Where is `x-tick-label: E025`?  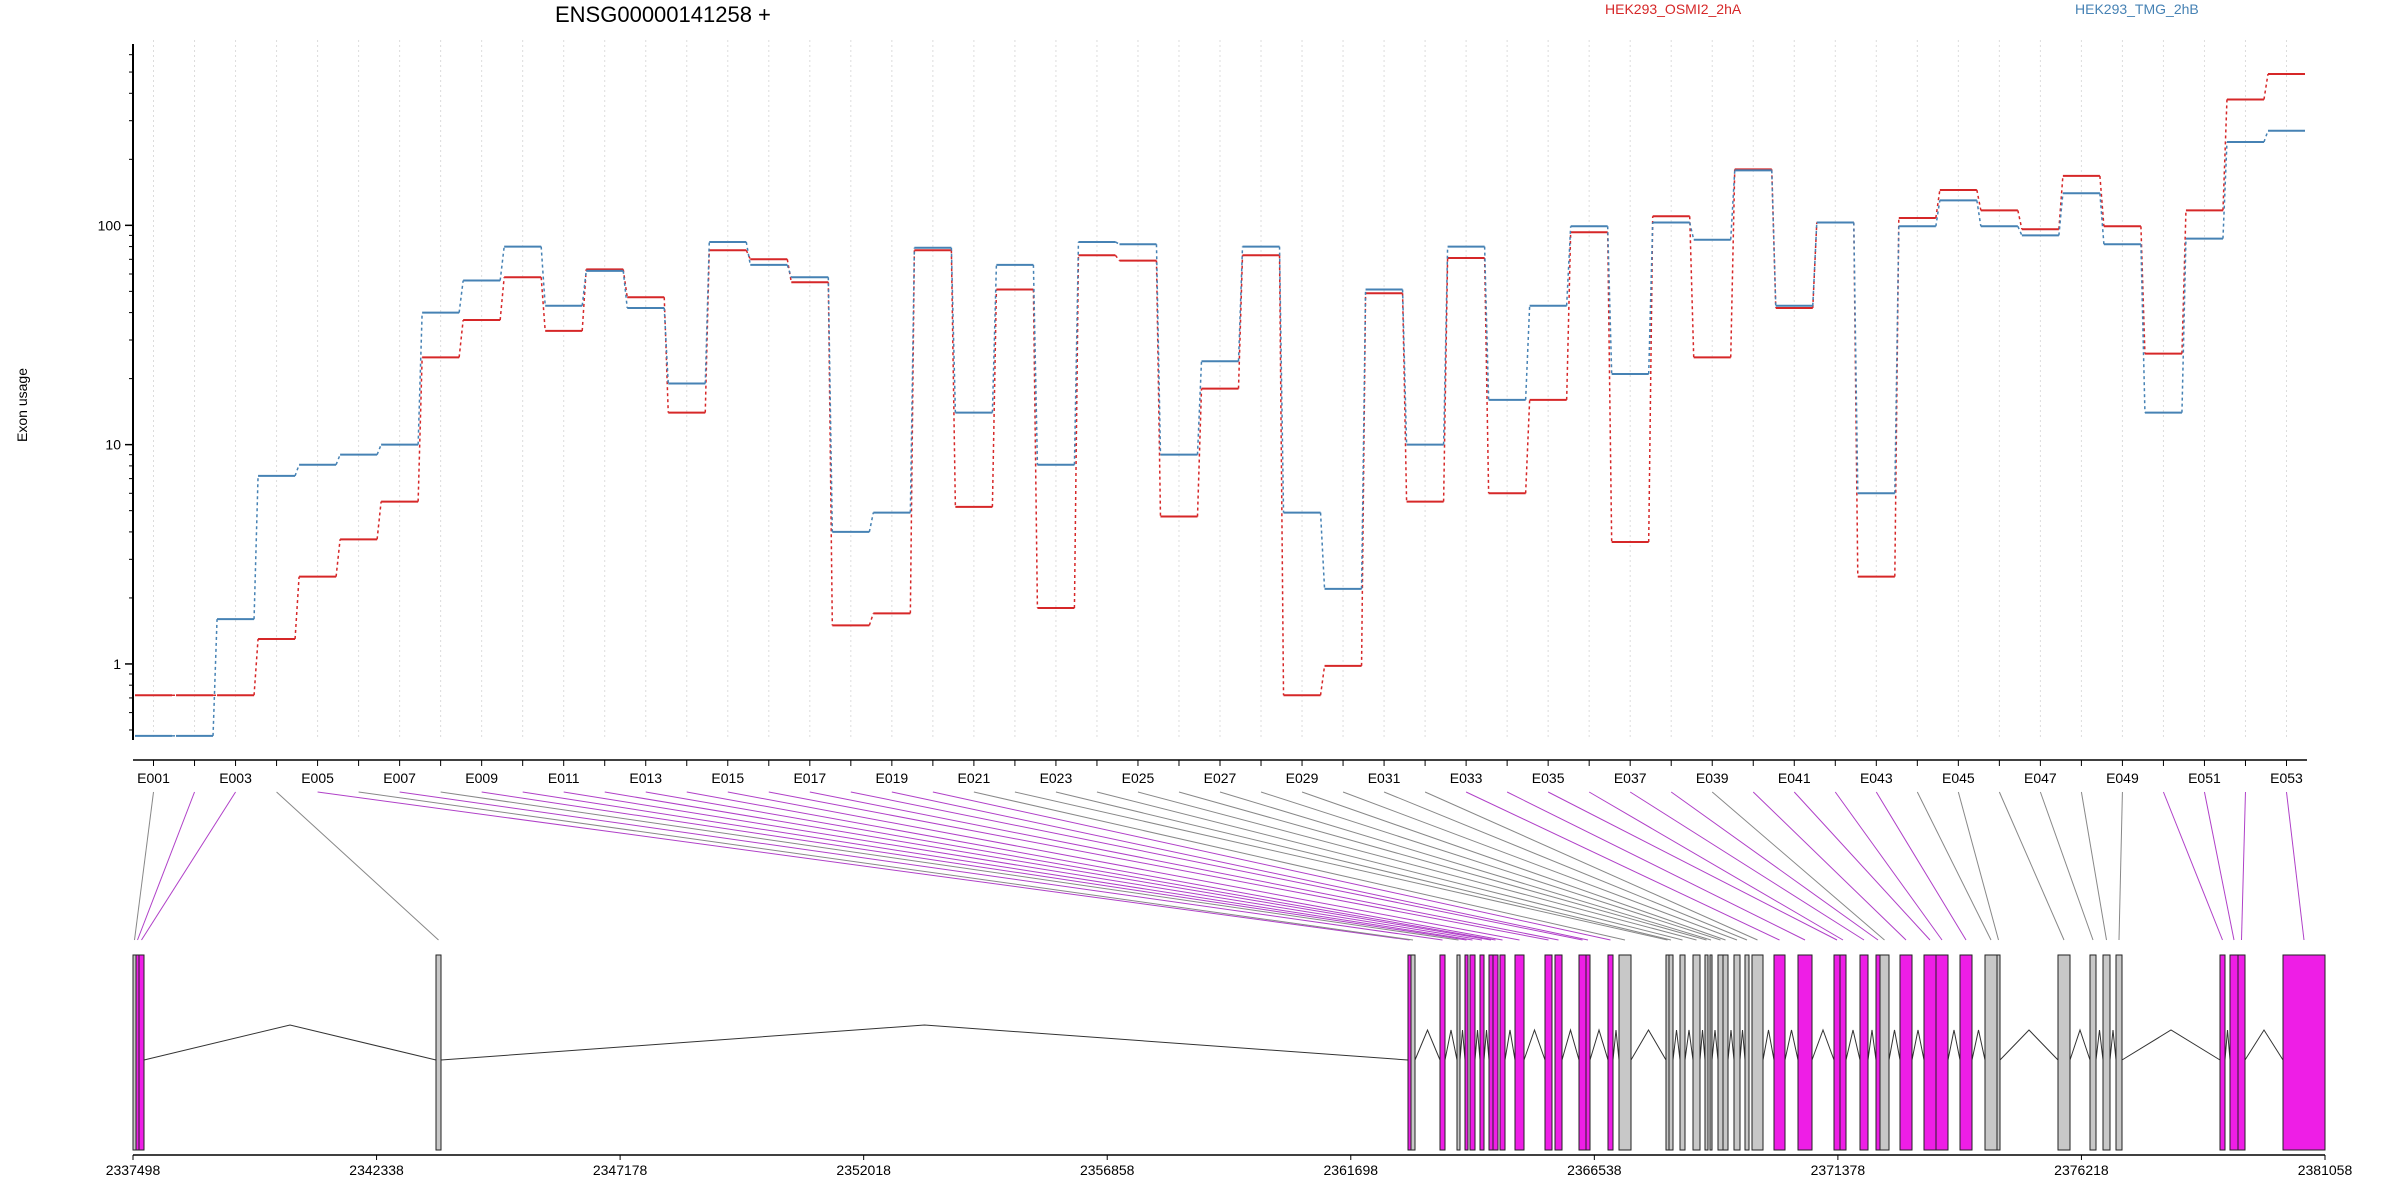
x-tick-label: E025 is located at coordinates (1138, 778).